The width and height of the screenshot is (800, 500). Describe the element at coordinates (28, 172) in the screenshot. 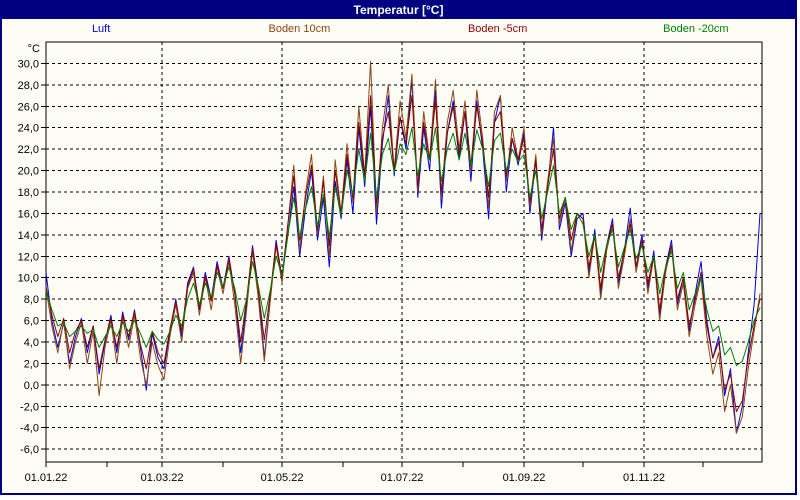

I see `y-tick-label: 20,0` at that location.